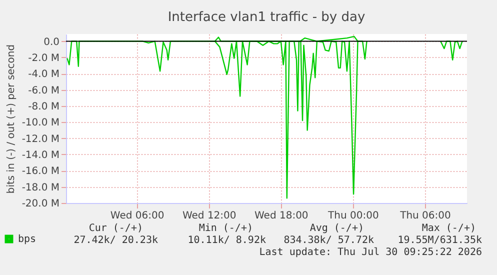 The image size is (497, 275). I want to click on text: Cur (-/+), so click(115, 228).